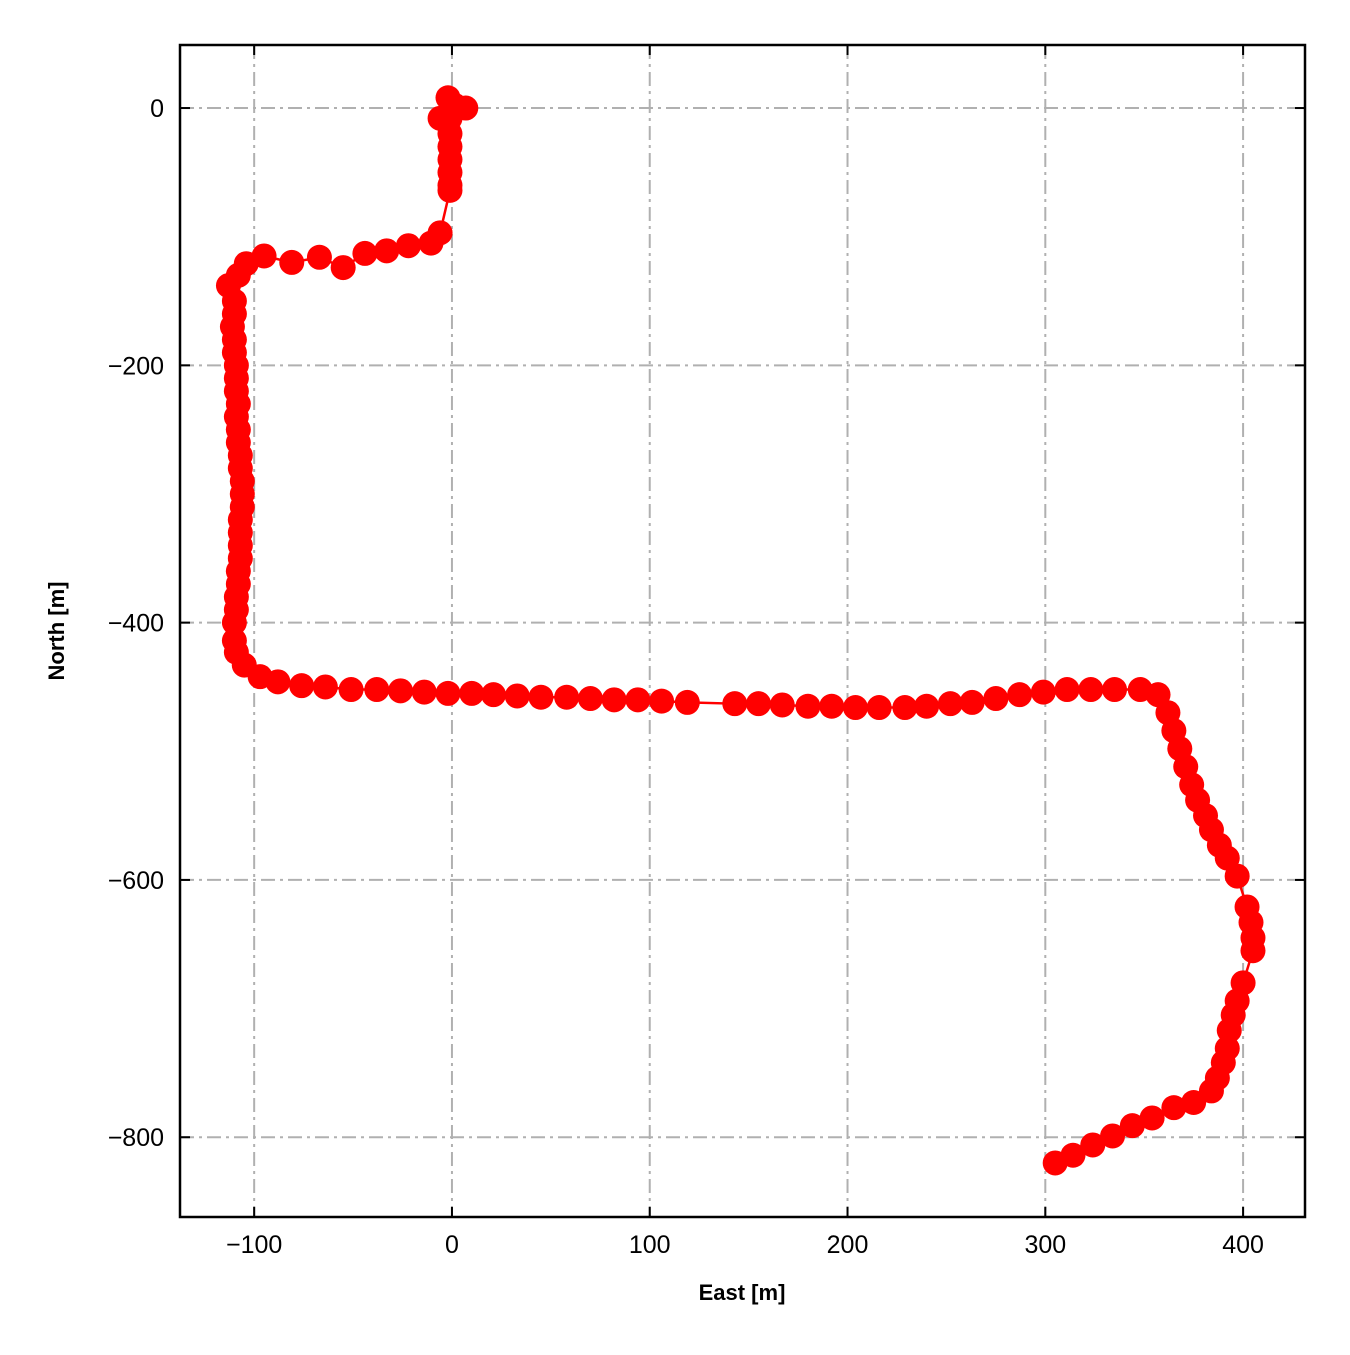 This screenshot has height=1355, width=1350. Describe the element at coordinates (1045, 1245) in the screenshot. I see `x-tick-label: 300` at that location.